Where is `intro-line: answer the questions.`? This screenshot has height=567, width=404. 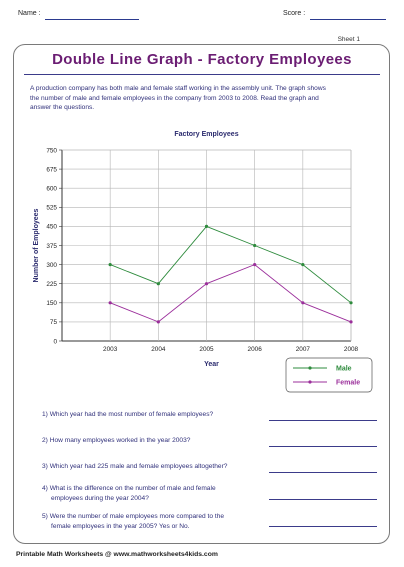
intro-line: answer the questions. is located at coordinates (62, 107).